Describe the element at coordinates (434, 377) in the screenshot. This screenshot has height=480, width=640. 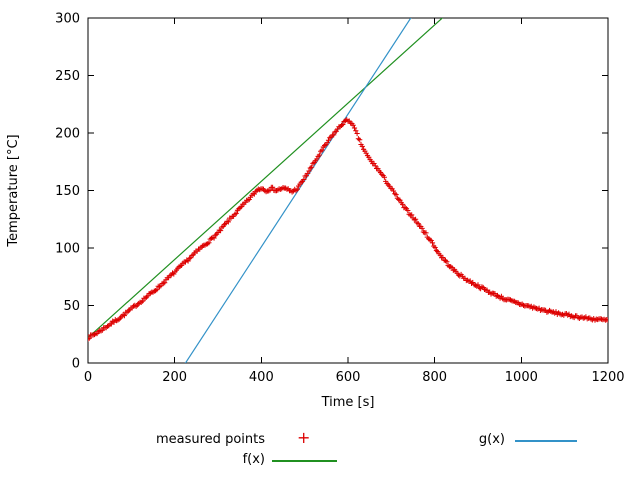
I see `x-tick-label: 800` at that location.